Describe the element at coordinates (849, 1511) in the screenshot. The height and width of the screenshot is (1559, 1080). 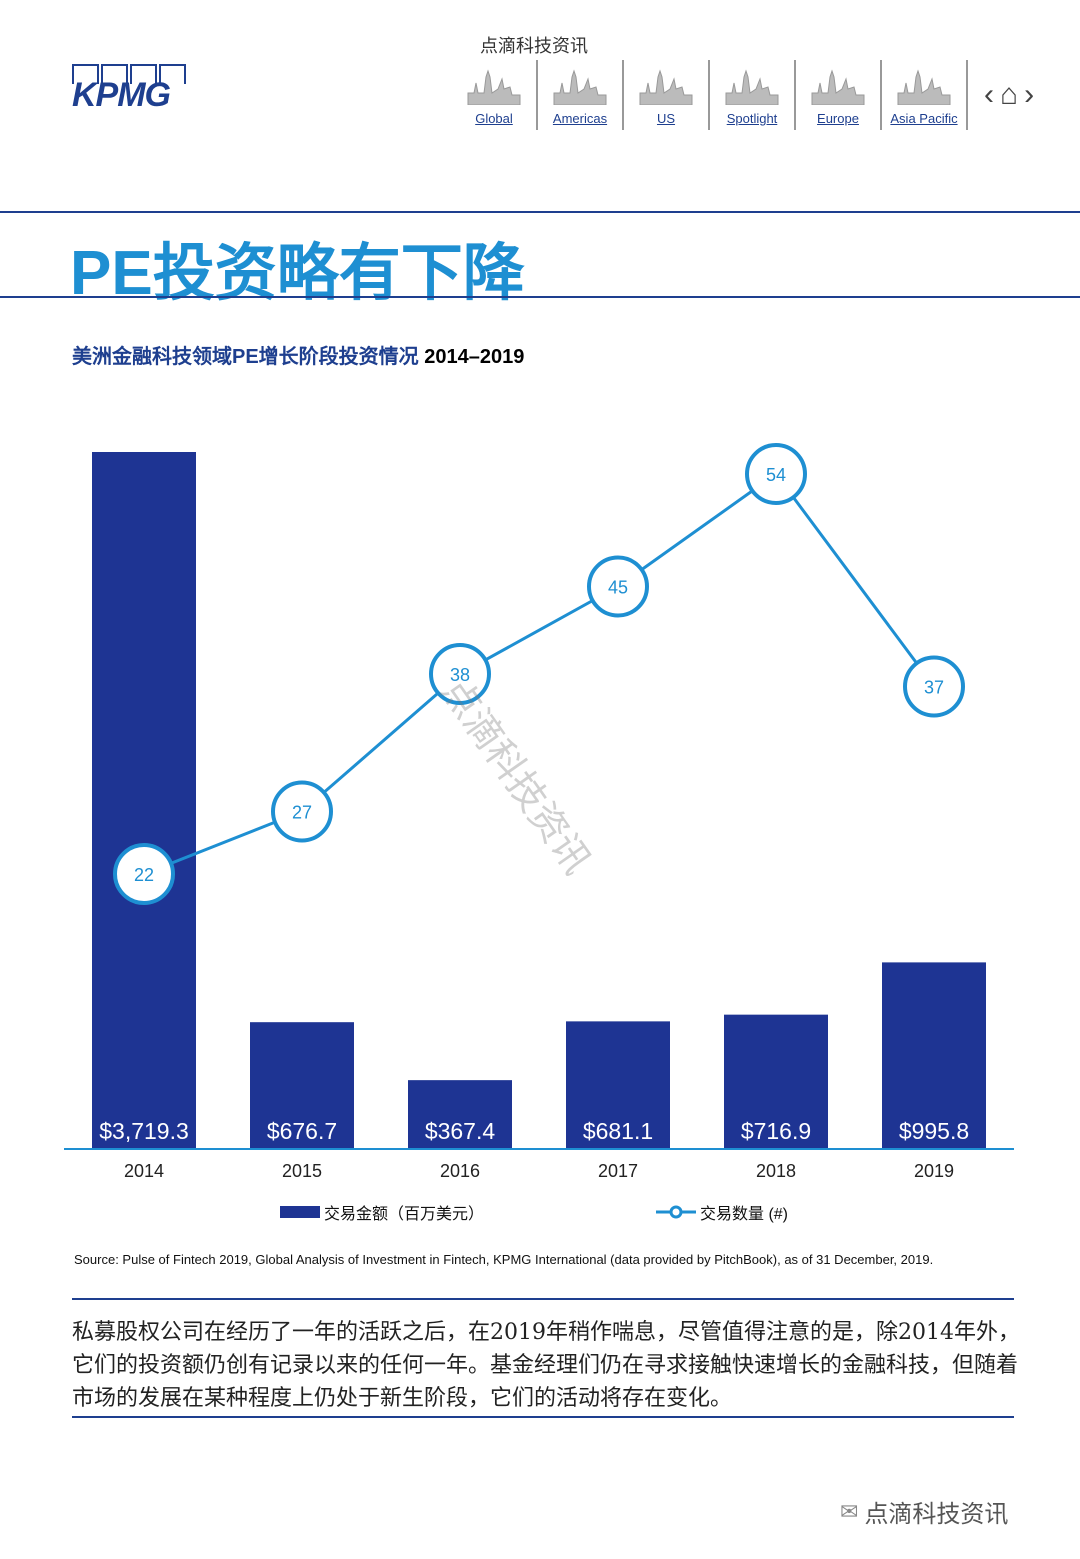
I see `wechat-icon: ✉` at that location.